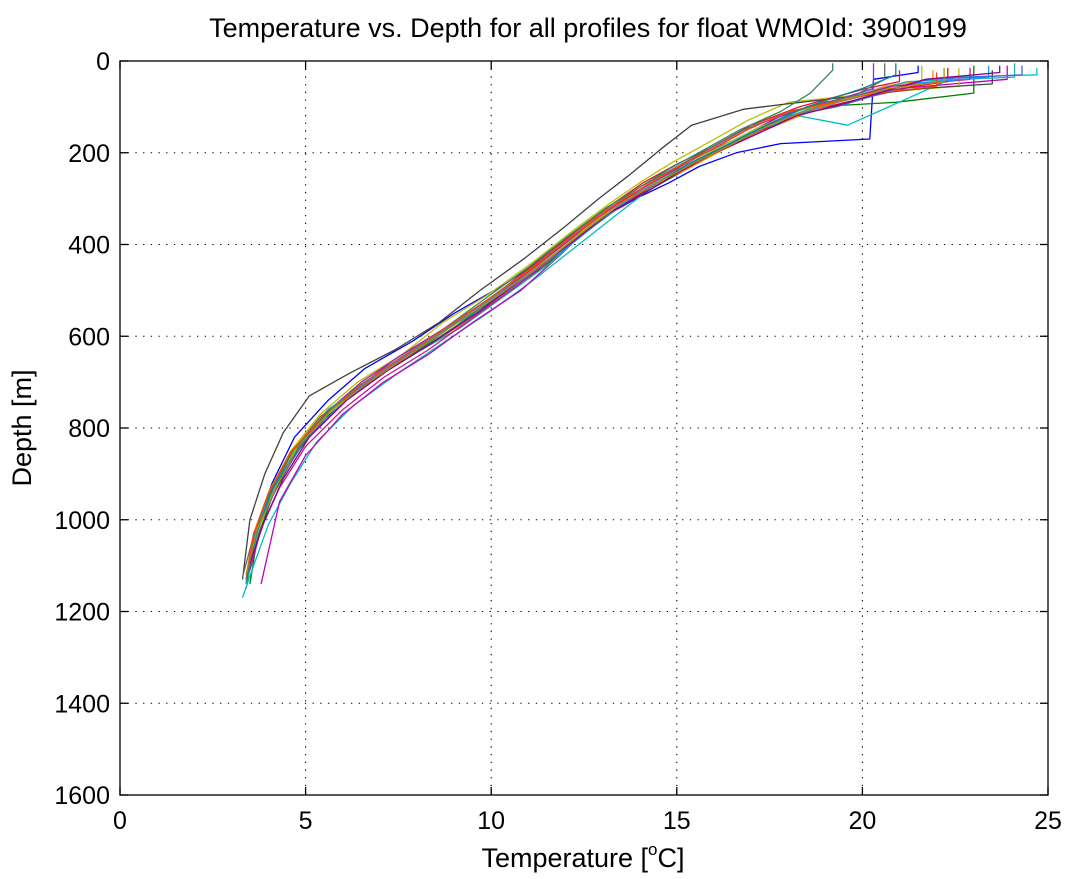 Image resolution: width=1073 pixels, height=879 pixels. Describe the element at coordinates (82, 796) in the screenshot. I see `y-tick-label: 1600` at that location.